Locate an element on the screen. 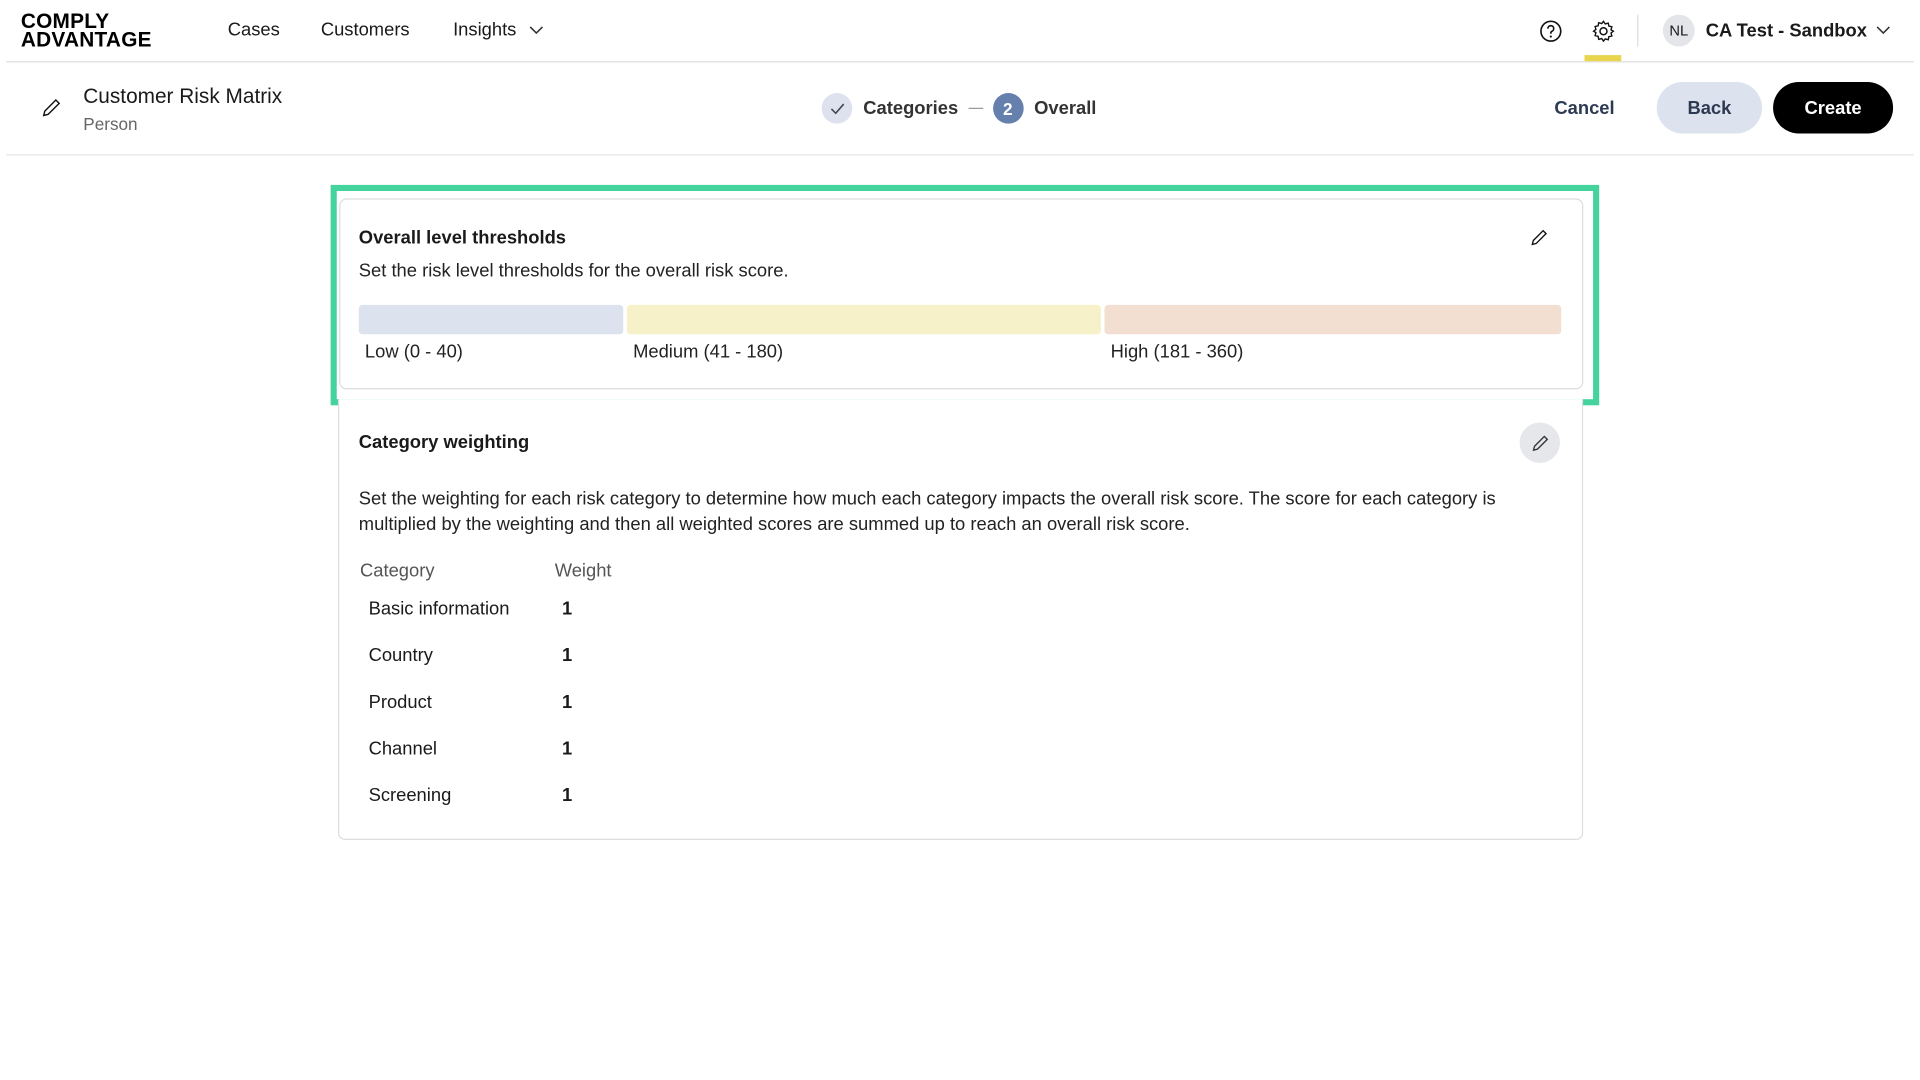 The width and height of the screenshot is (1920, 1080). nav-cases: Cases is located at coordinates (253, 30).